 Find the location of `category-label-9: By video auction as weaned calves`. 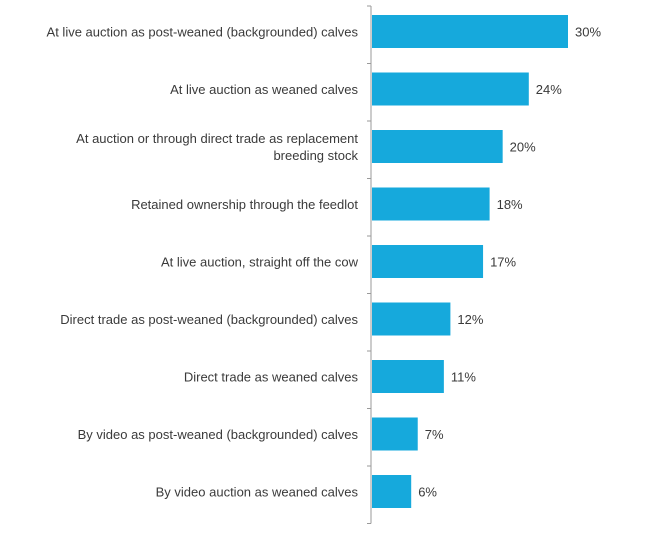

category-label-9: By video auction as weaned calves is located at coordinates (257, 492).